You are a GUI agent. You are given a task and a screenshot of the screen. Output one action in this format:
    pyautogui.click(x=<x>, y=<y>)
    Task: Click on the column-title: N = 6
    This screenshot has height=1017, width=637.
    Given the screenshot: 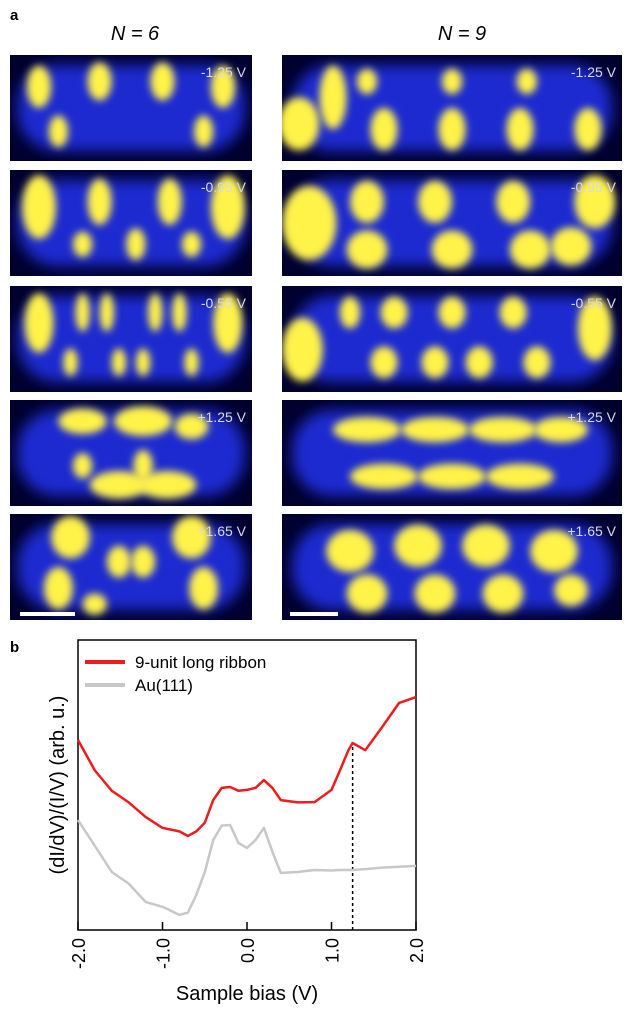 What is the action you would take?
    pyautogui.click(x=135, y=34)
    